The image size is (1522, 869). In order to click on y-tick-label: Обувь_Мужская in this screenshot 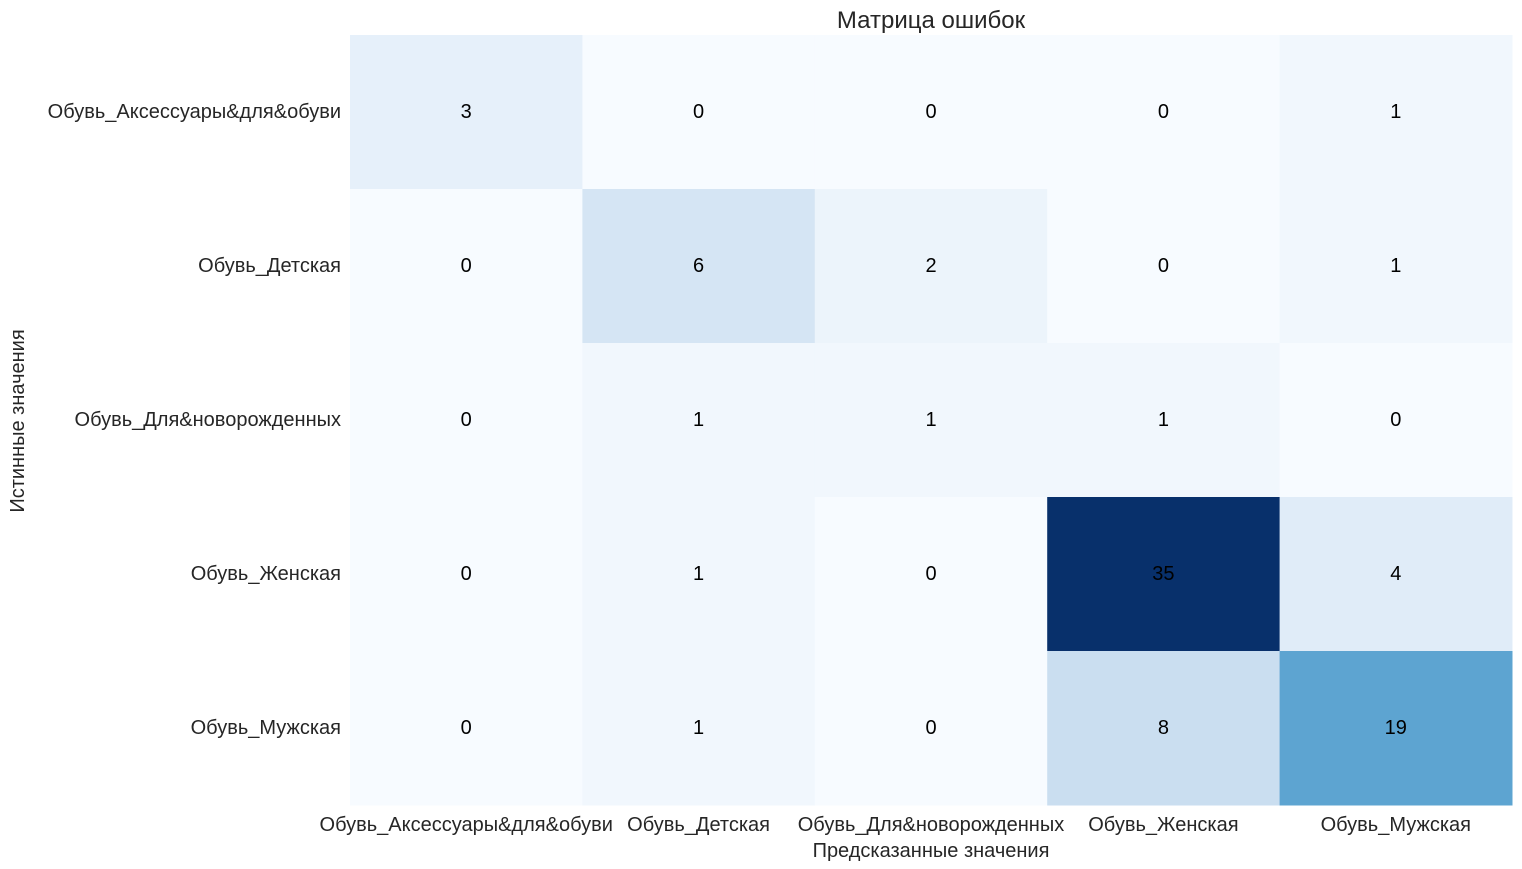, I will do `click(266, 728)`.